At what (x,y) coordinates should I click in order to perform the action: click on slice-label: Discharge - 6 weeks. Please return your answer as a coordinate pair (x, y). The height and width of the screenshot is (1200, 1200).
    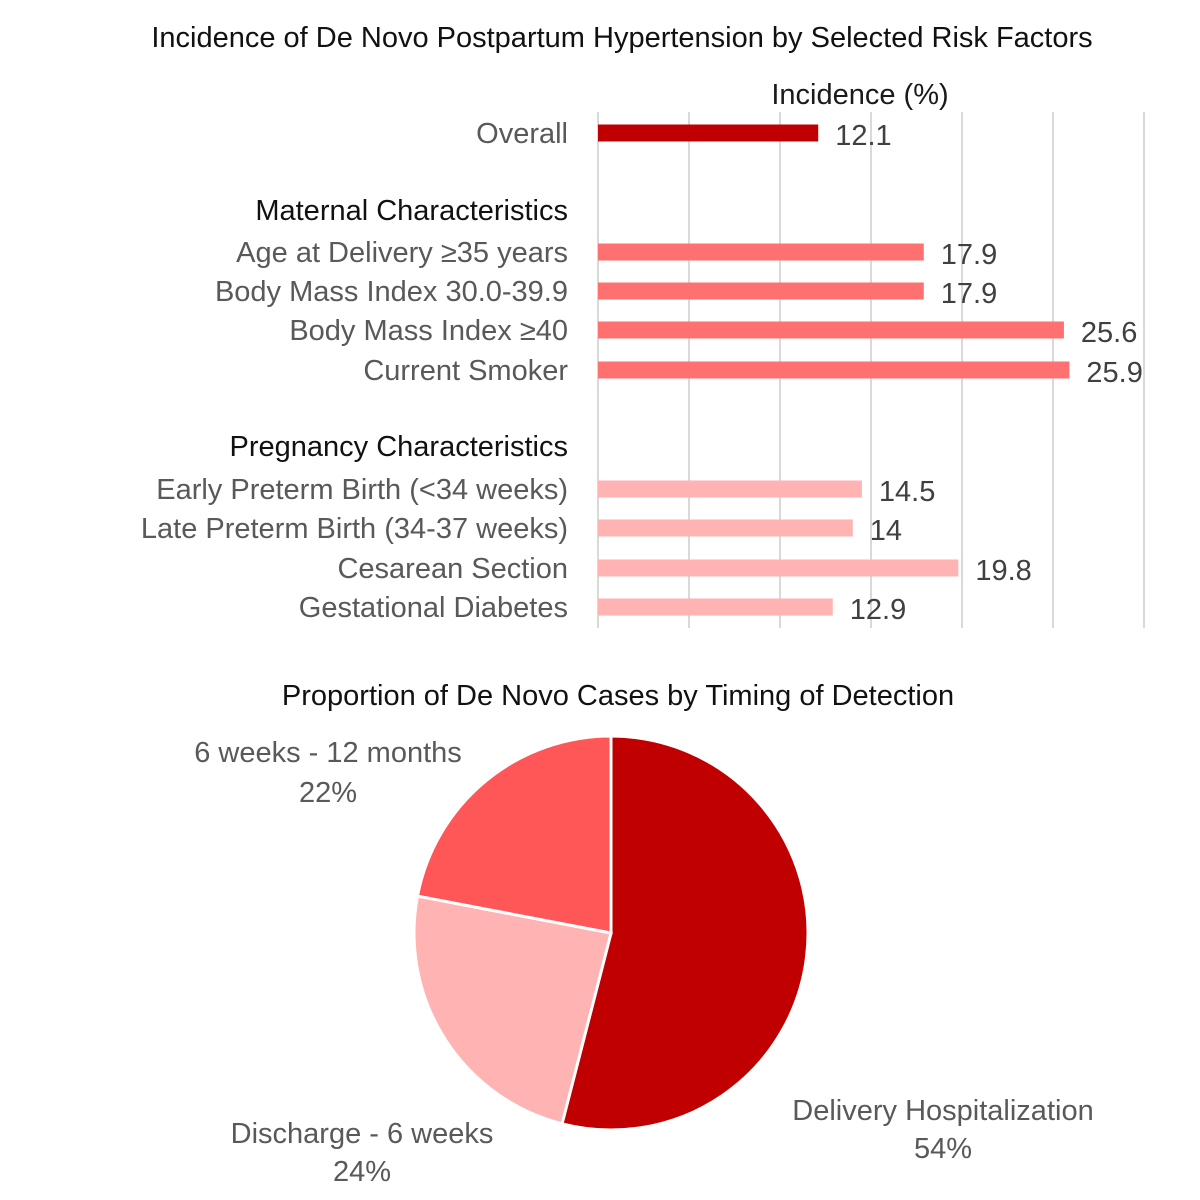
    Looking at the image, I should click on (362, 1134).